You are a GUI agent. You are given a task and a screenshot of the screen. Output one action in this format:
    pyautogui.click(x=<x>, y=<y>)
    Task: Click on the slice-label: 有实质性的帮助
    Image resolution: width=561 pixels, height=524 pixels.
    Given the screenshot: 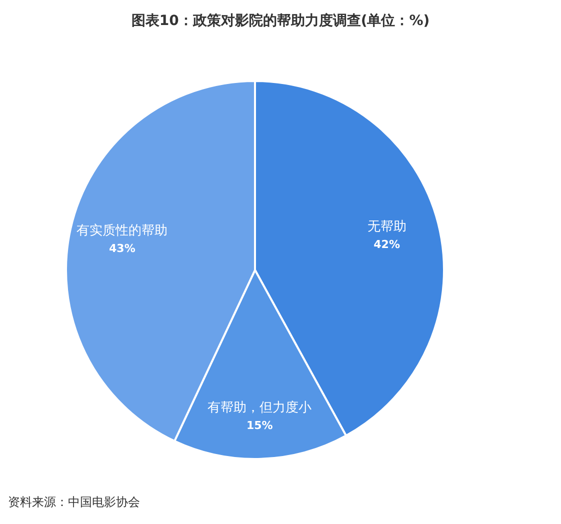 What is the action you would take?
    pyautogui.click(x=122, y=231)
    